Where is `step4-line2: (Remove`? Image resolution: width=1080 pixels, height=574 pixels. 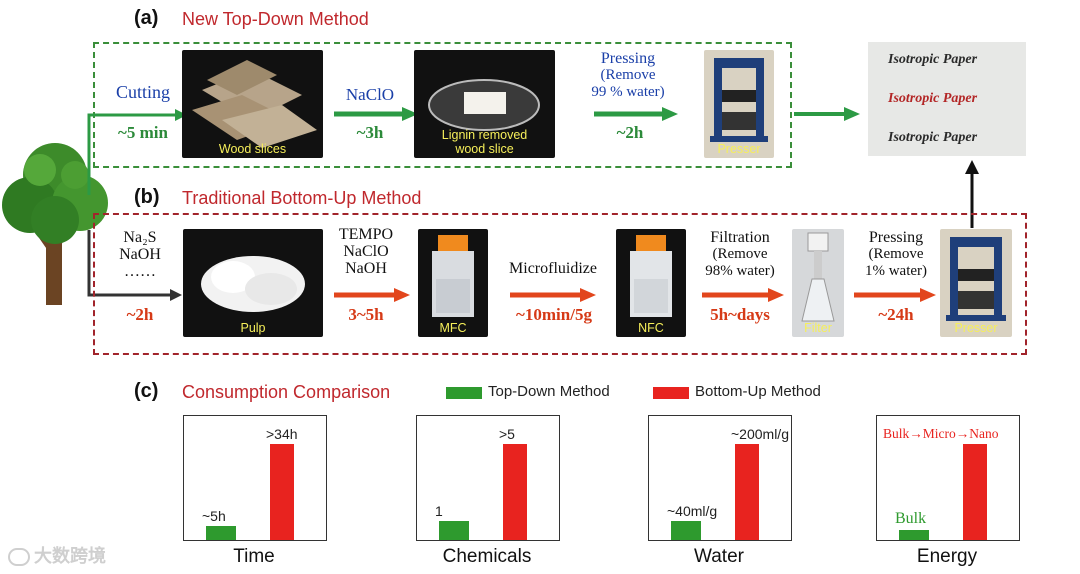 step4-line2: (Remove is located at coordinates (740, 254).